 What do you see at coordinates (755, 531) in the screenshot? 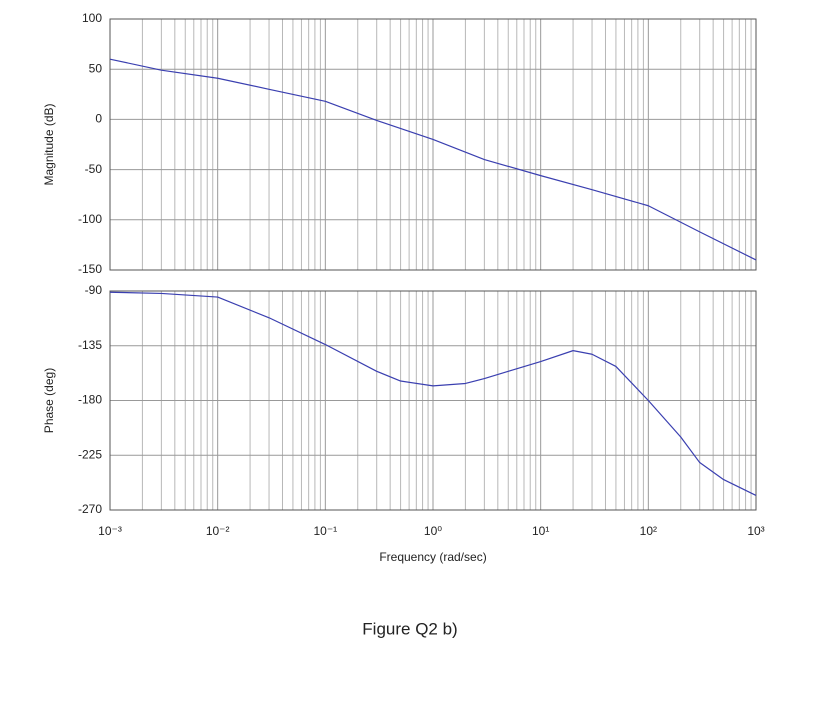
I see `x-tick-label: 10³` at bounding box center [755, 531].